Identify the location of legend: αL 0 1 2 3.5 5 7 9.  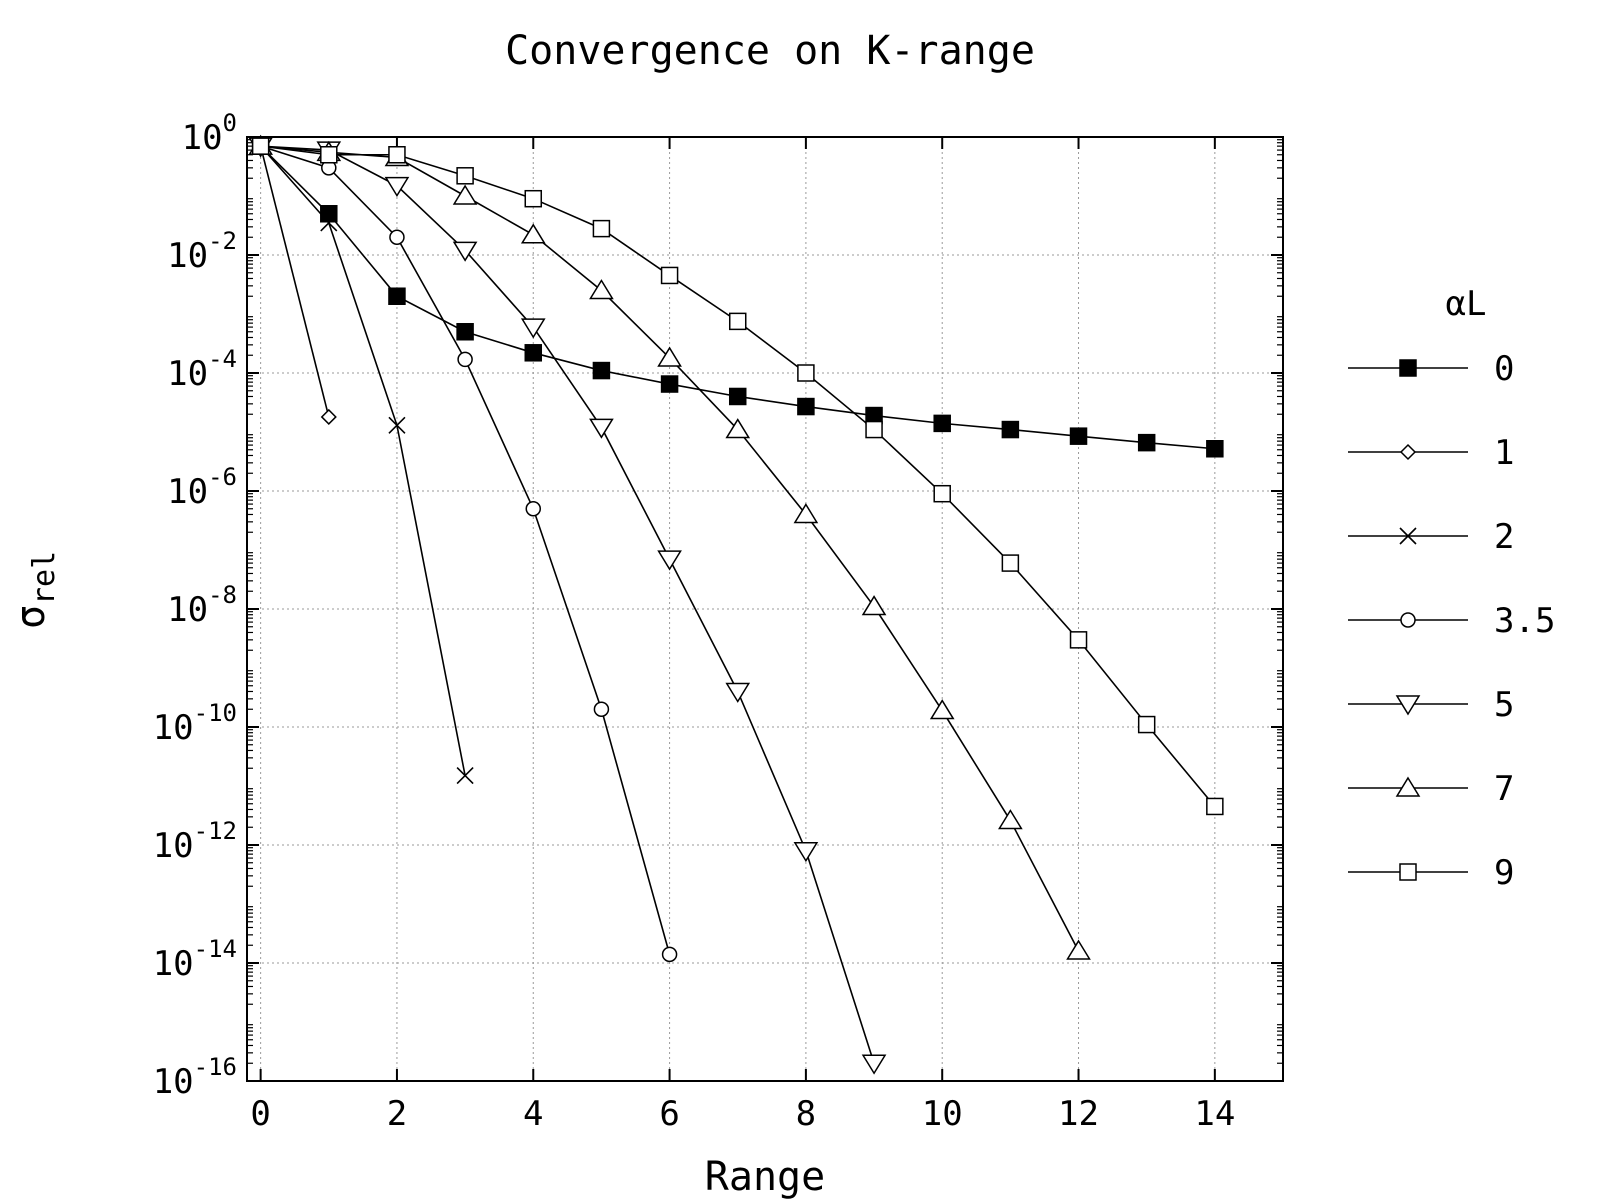
(1451, 588).